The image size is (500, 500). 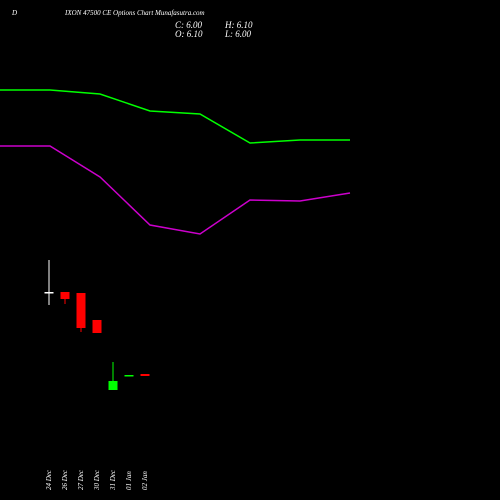 I want to click on x-tick-label: 02 Jan, so click(x=145, y=480).